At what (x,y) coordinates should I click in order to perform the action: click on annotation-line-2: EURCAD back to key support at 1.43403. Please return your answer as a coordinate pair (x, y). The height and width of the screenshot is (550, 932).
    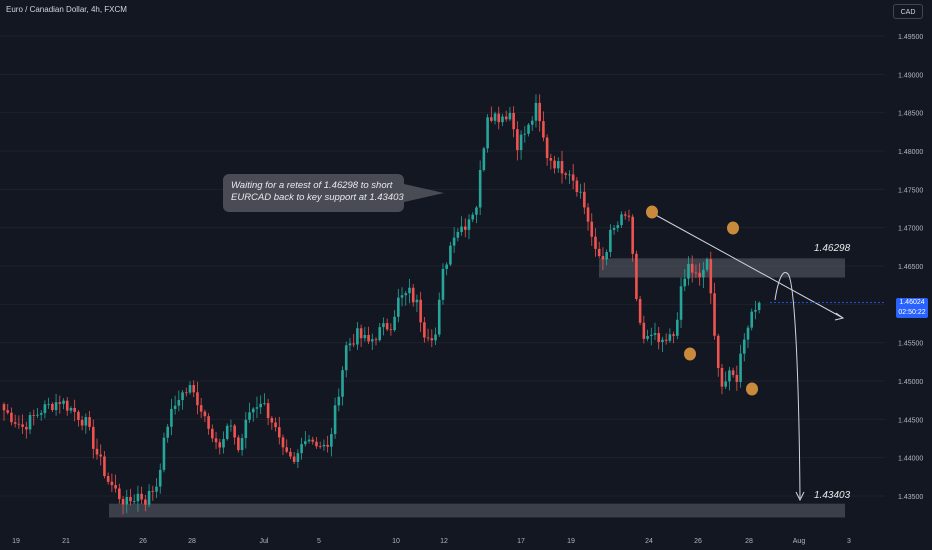
    Looking at the image, I should click on (317, 197).